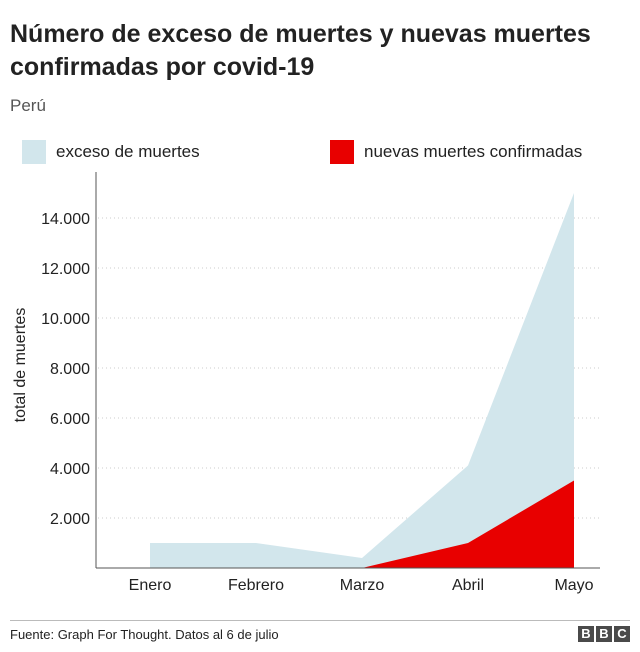  What do you see at coordinates (320, 620) in the screenshot?
I see `footer-divider` at bounding box center [320, 620].